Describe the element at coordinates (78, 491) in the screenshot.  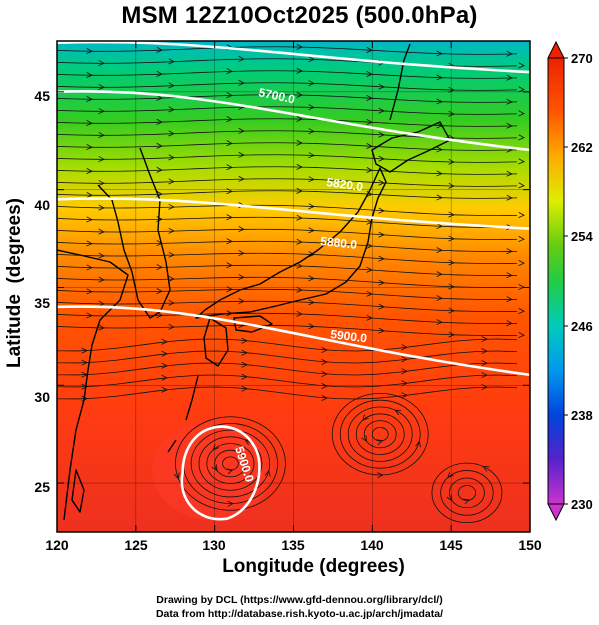
I see `taiwan-coastline` at that location.